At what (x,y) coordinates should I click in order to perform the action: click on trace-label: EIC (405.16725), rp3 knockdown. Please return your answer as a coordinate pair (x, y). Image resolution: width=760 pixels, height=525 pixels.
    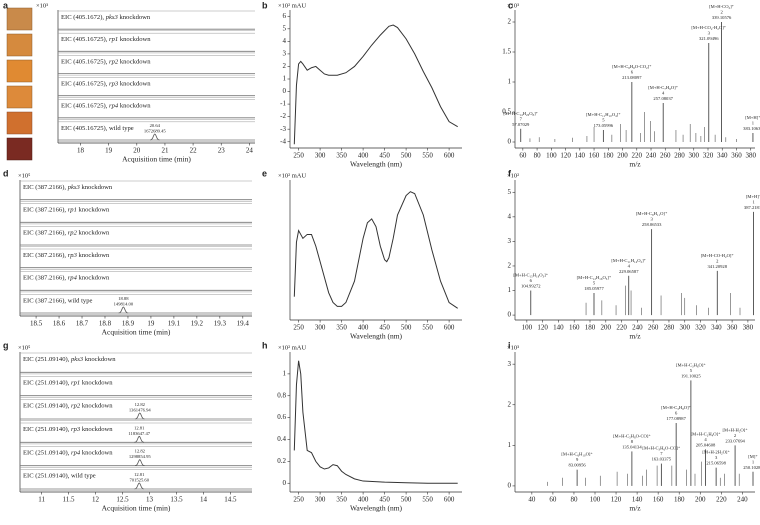
    Looking at the image, I should click on (106, 83).